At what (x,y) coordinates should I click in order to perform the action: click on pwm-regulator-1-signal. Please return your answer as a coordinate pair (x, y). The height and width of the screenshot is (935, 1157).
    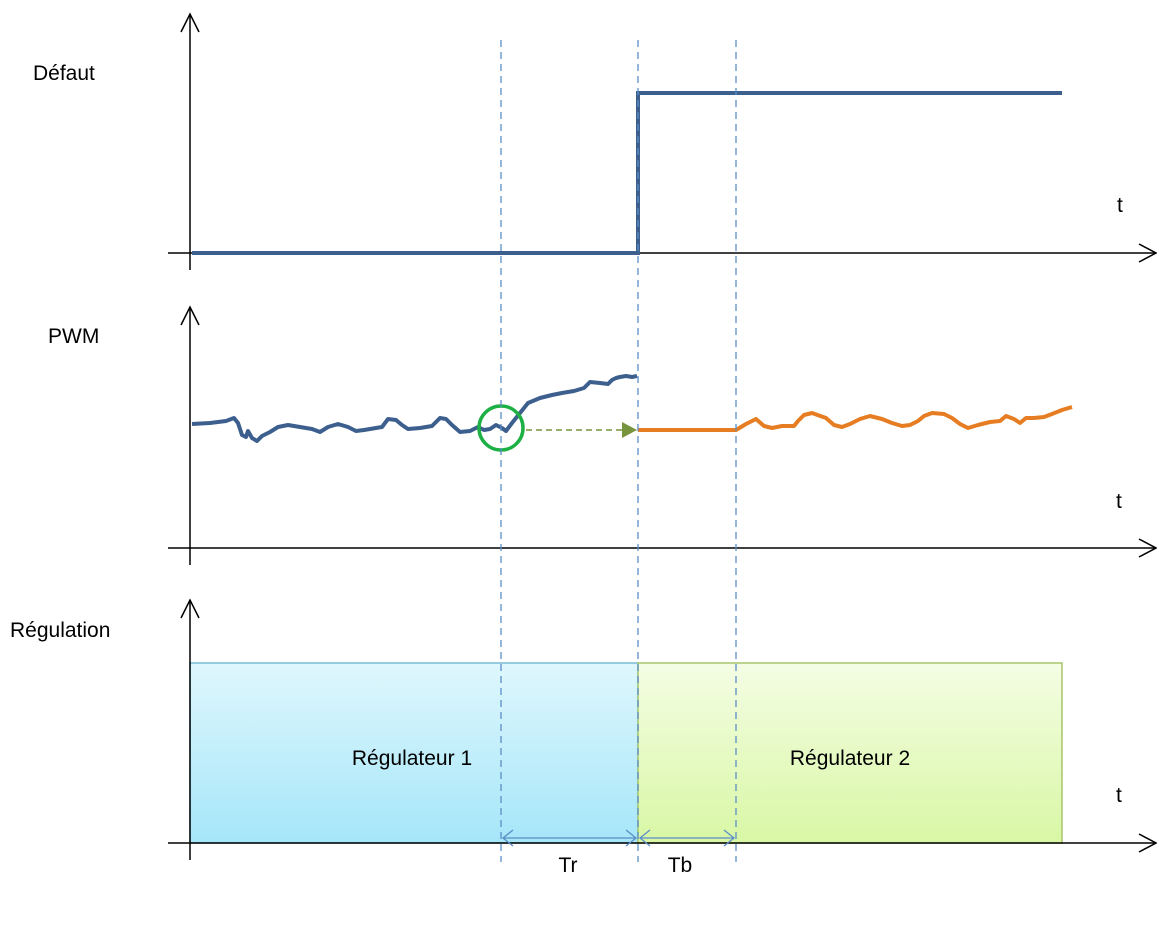
    Looking at the image, I should click on (414, 408).